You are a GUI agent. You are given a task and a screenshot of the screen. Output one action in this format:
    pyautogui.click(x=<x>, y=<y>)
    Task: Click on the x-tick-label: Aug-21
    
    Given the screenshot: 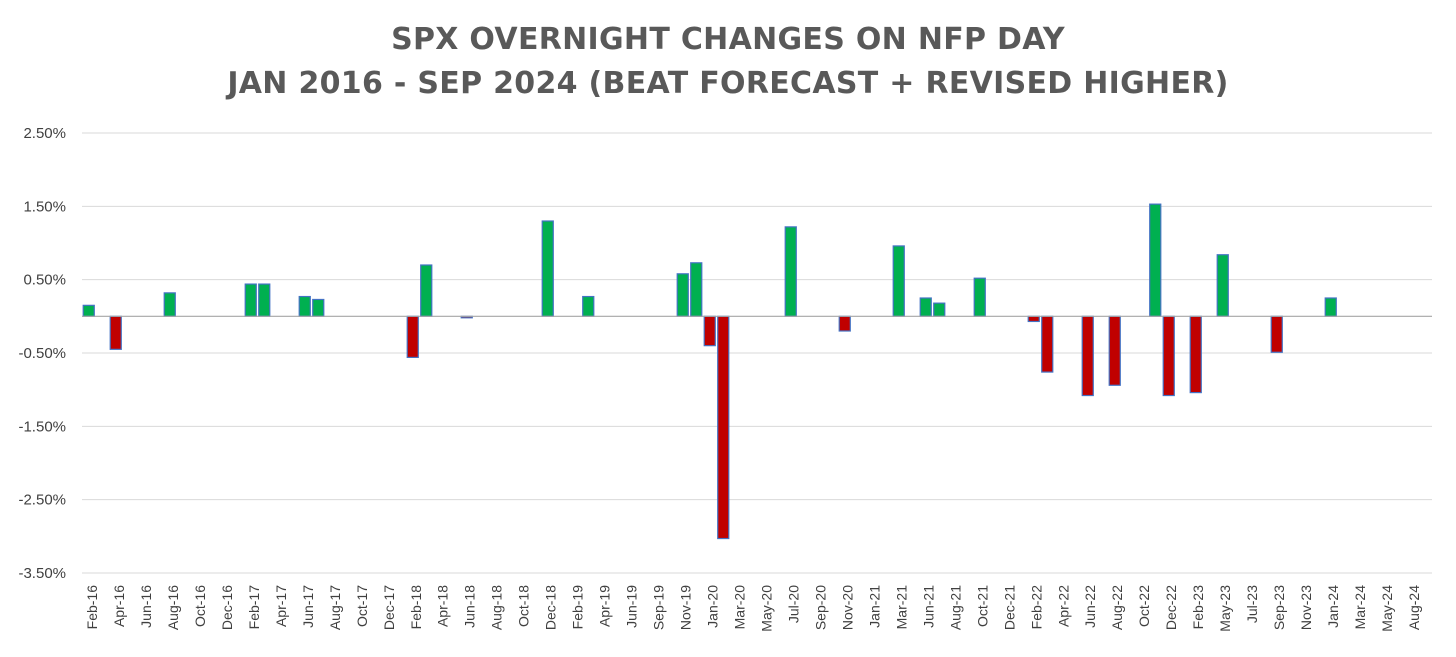 What is the action you would take?
    pyautogui.click(x=955, y=607)
    